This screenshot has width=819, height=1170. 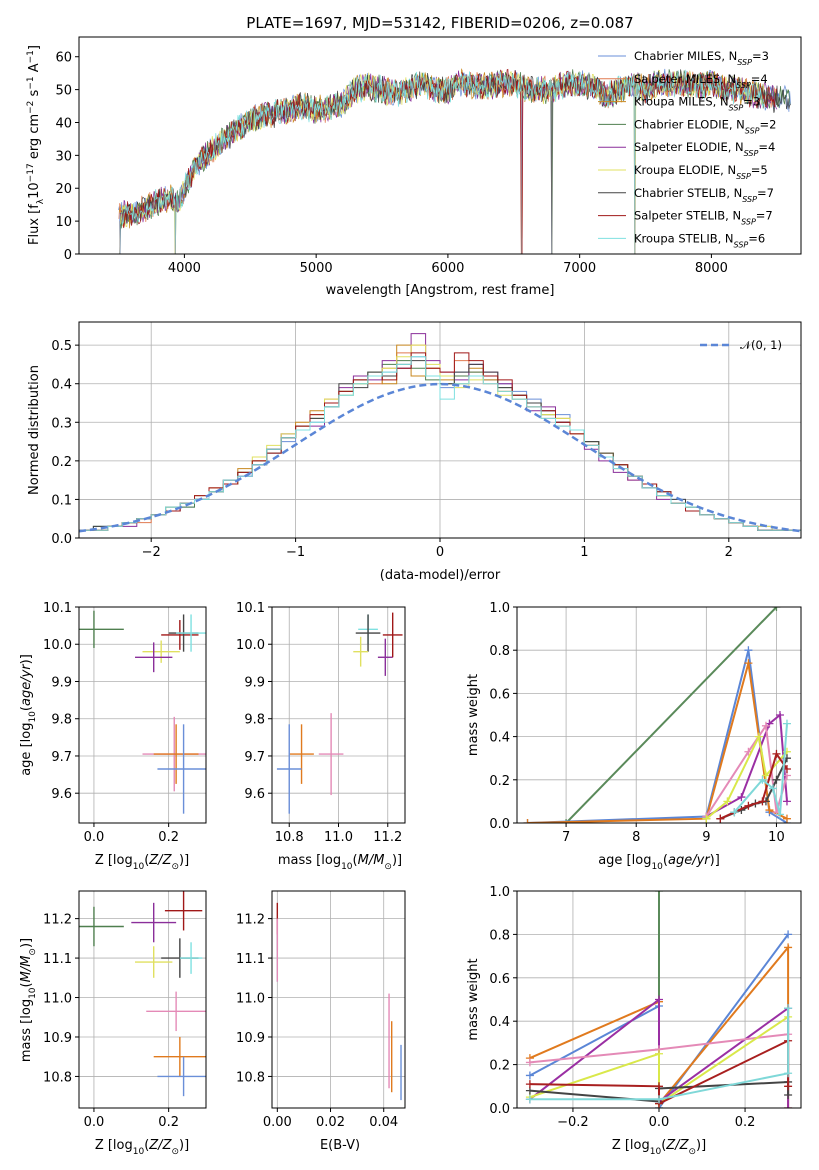 I want to click on y-tick-label: 9.9, so click(x=61, y=682).